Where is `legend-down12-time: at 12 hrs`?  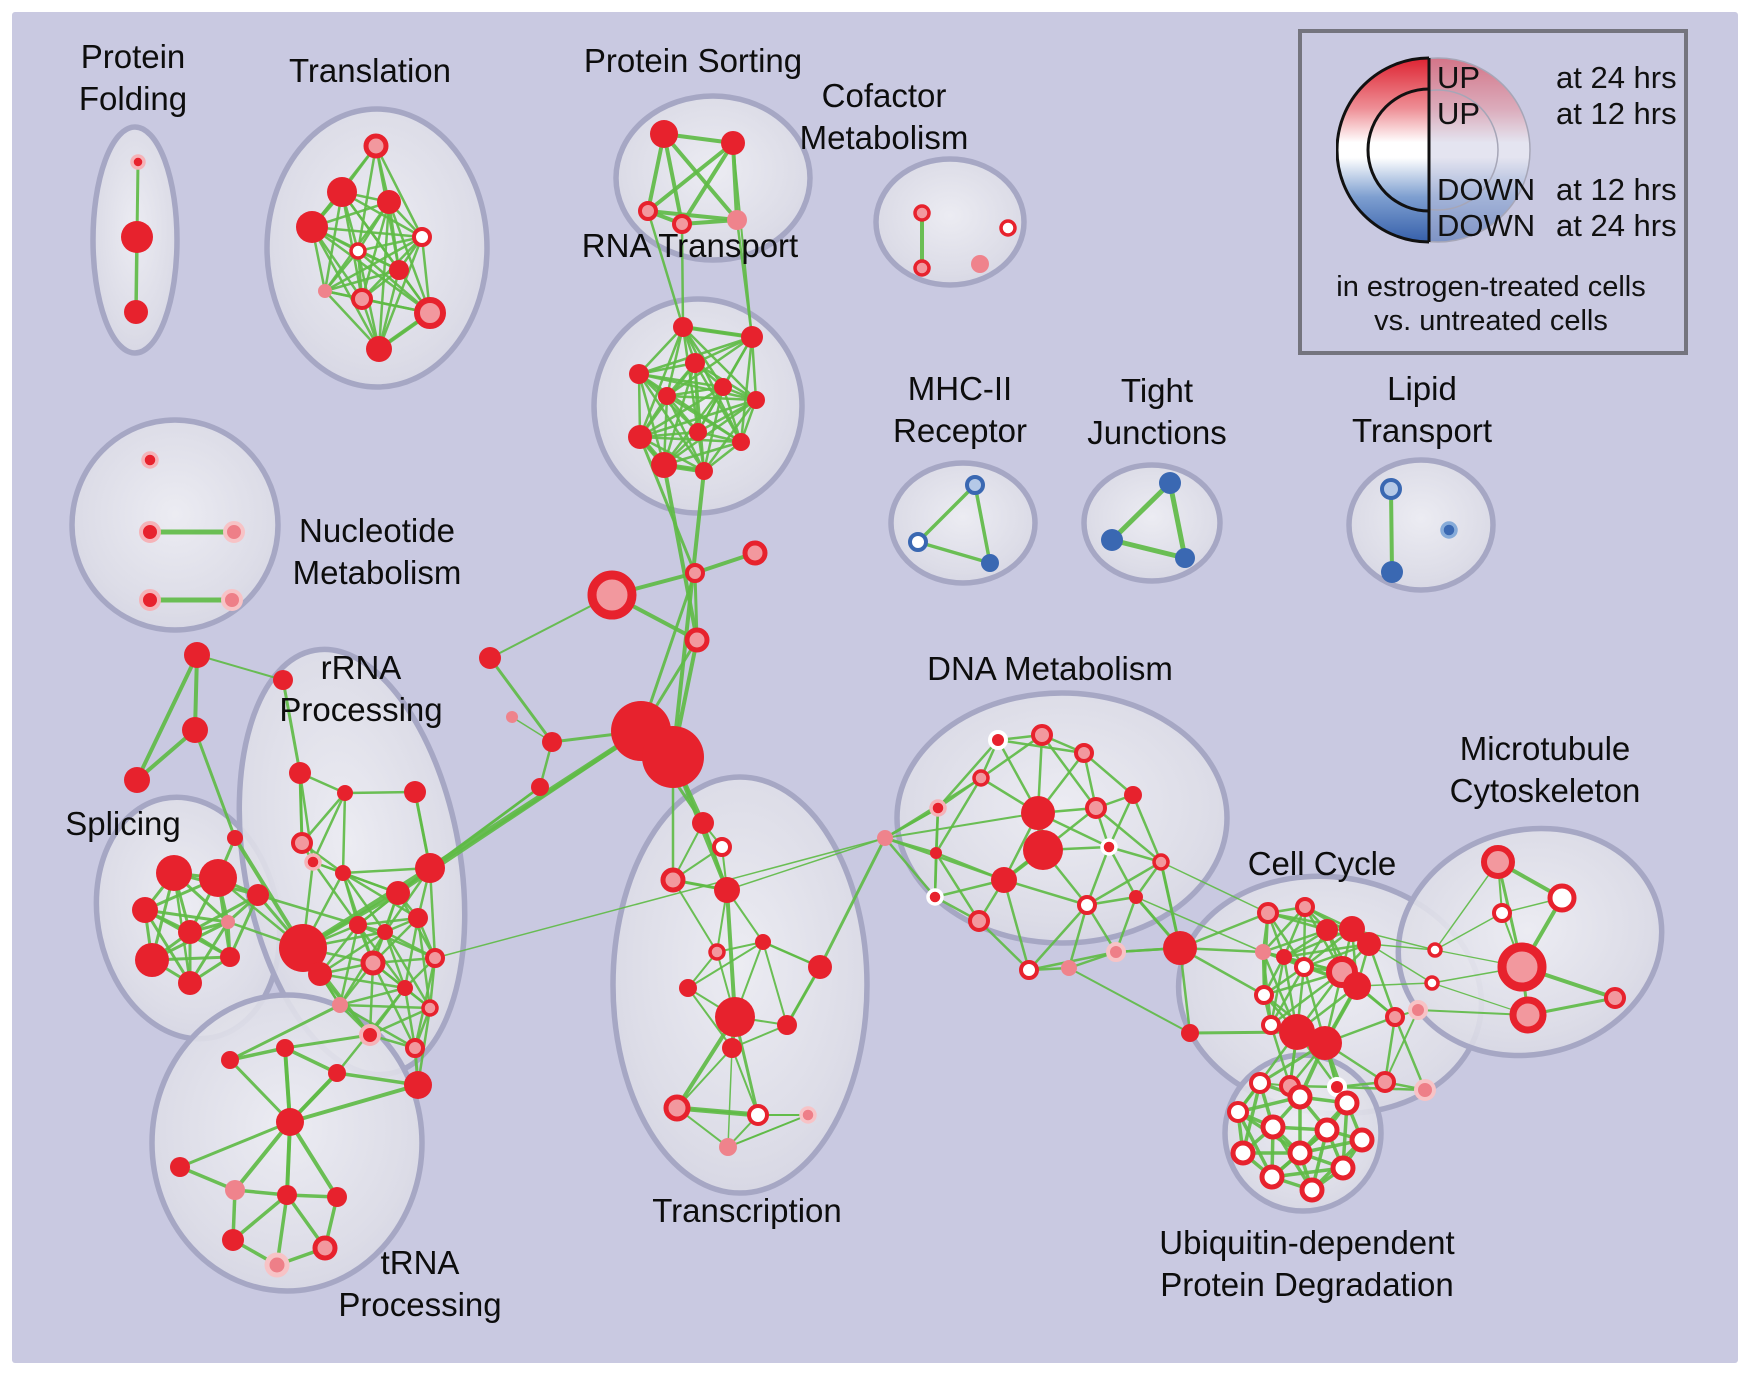
legend-down12-time: at 12 hrs is located at coordinates (1616, 189).